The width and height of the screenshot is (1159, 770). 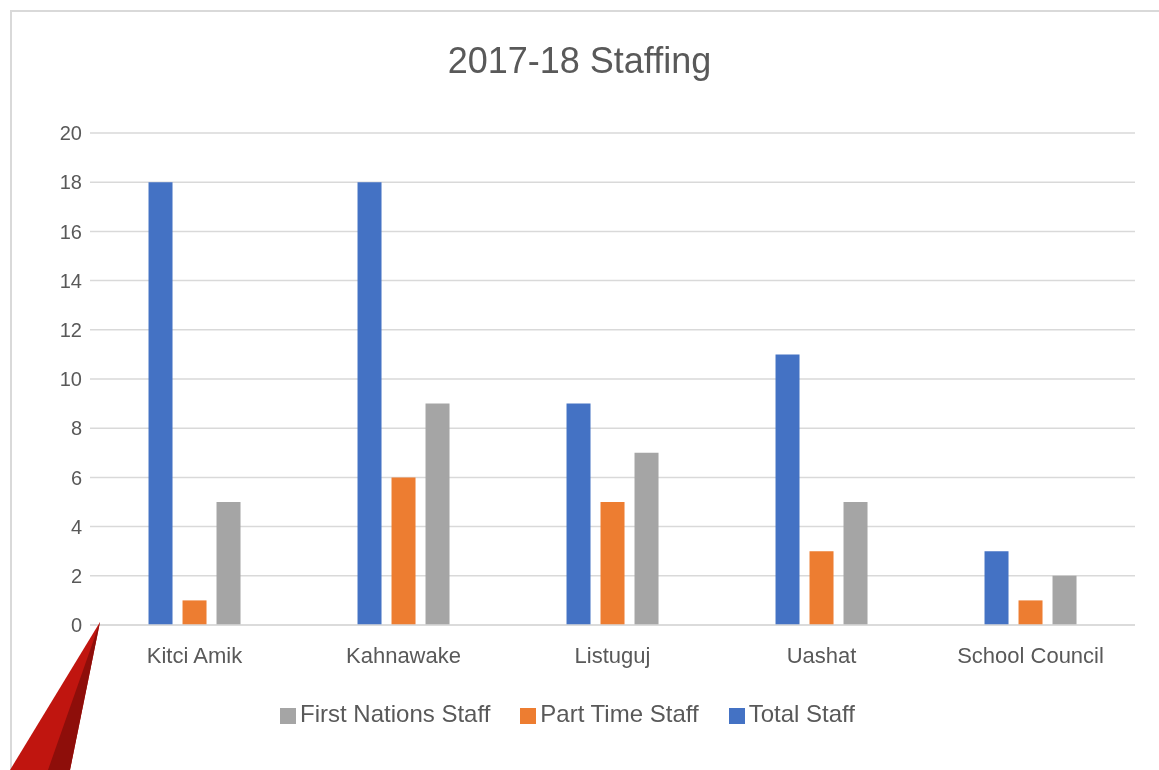 What do you see at coordinates (612, 655) in the screenshot?
I see `x-tick-label: Listuguj` at bounding box center [612, 655].